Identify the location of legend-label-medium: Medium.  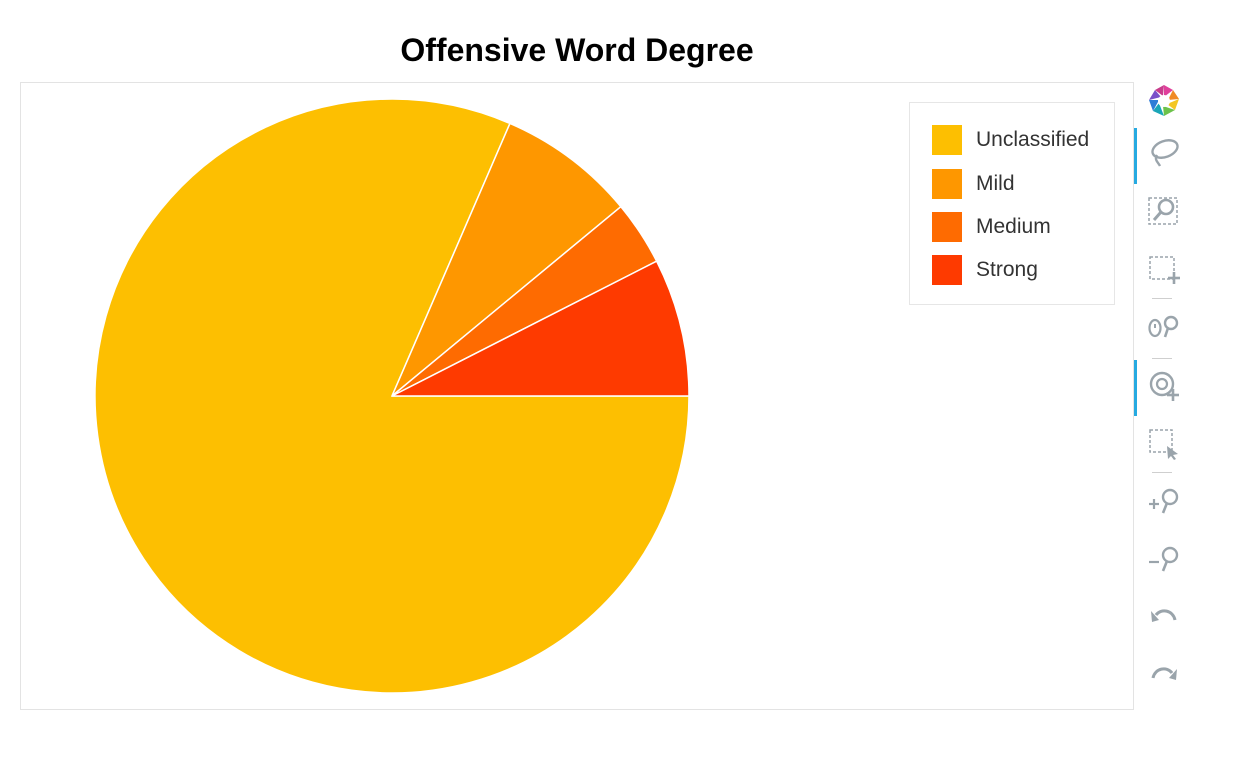
(1013, 226).